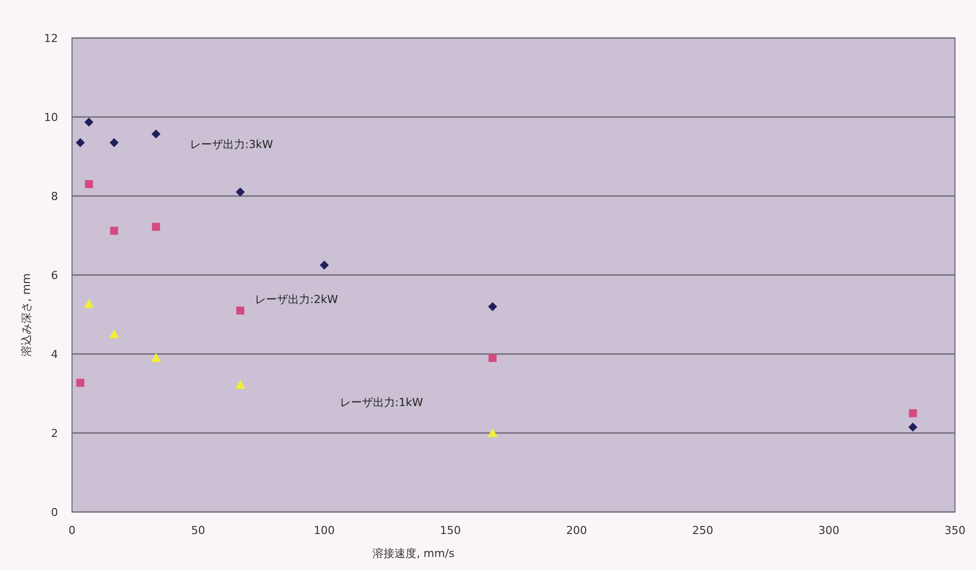  I want to click on x-tick-label: 250, so click(703, 530).